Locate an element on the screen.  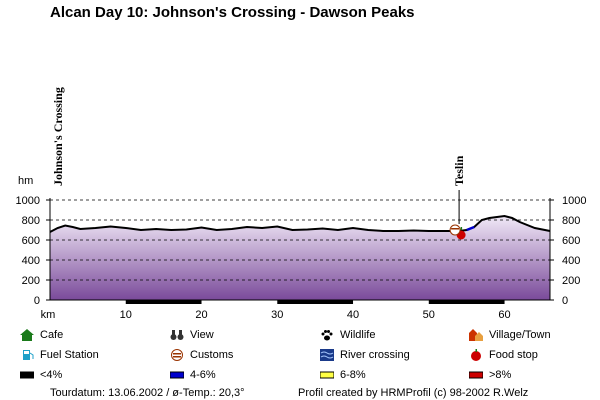
legend-fuel: Fuel Station is located at coordinates (59, 355).